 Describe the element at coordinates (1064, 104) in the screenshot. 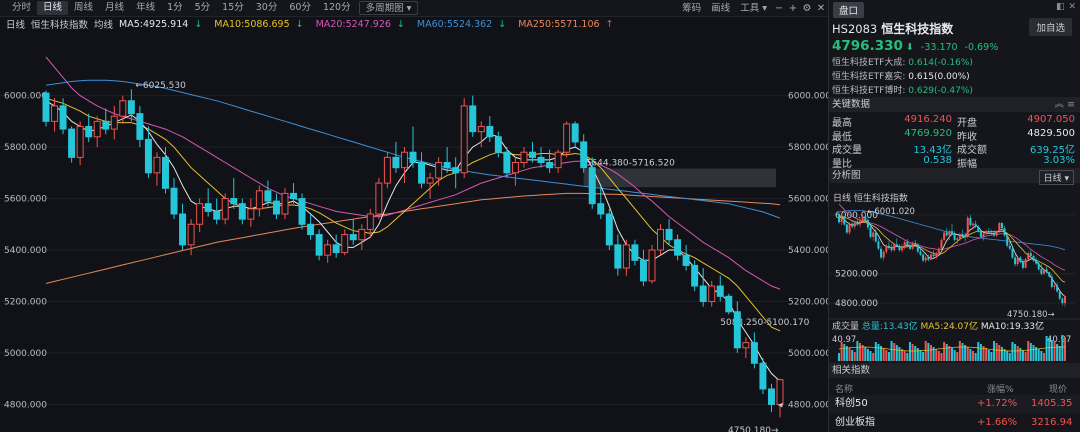

I see `collapse-icon: ︽ ≡` at that location.